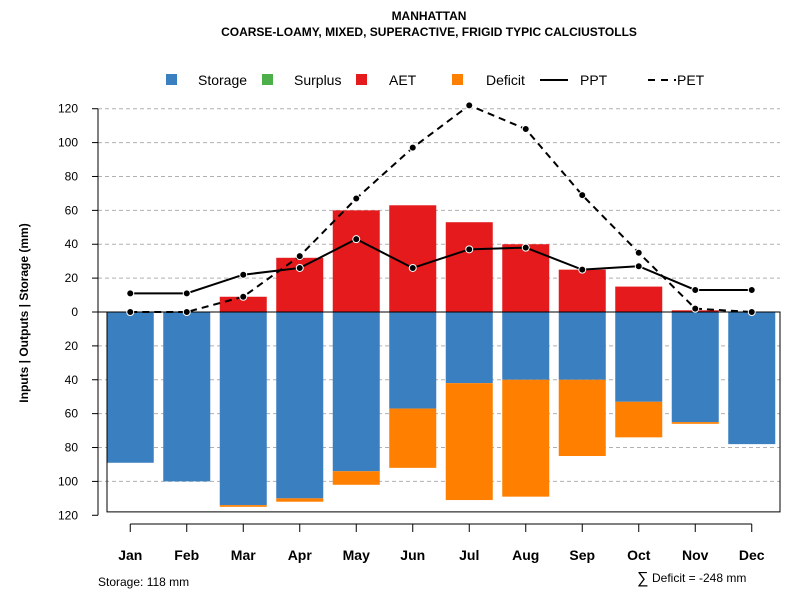 This screenshot has width=800, height=600. I want to click on legend-swatch-aet, so click(361, 79).